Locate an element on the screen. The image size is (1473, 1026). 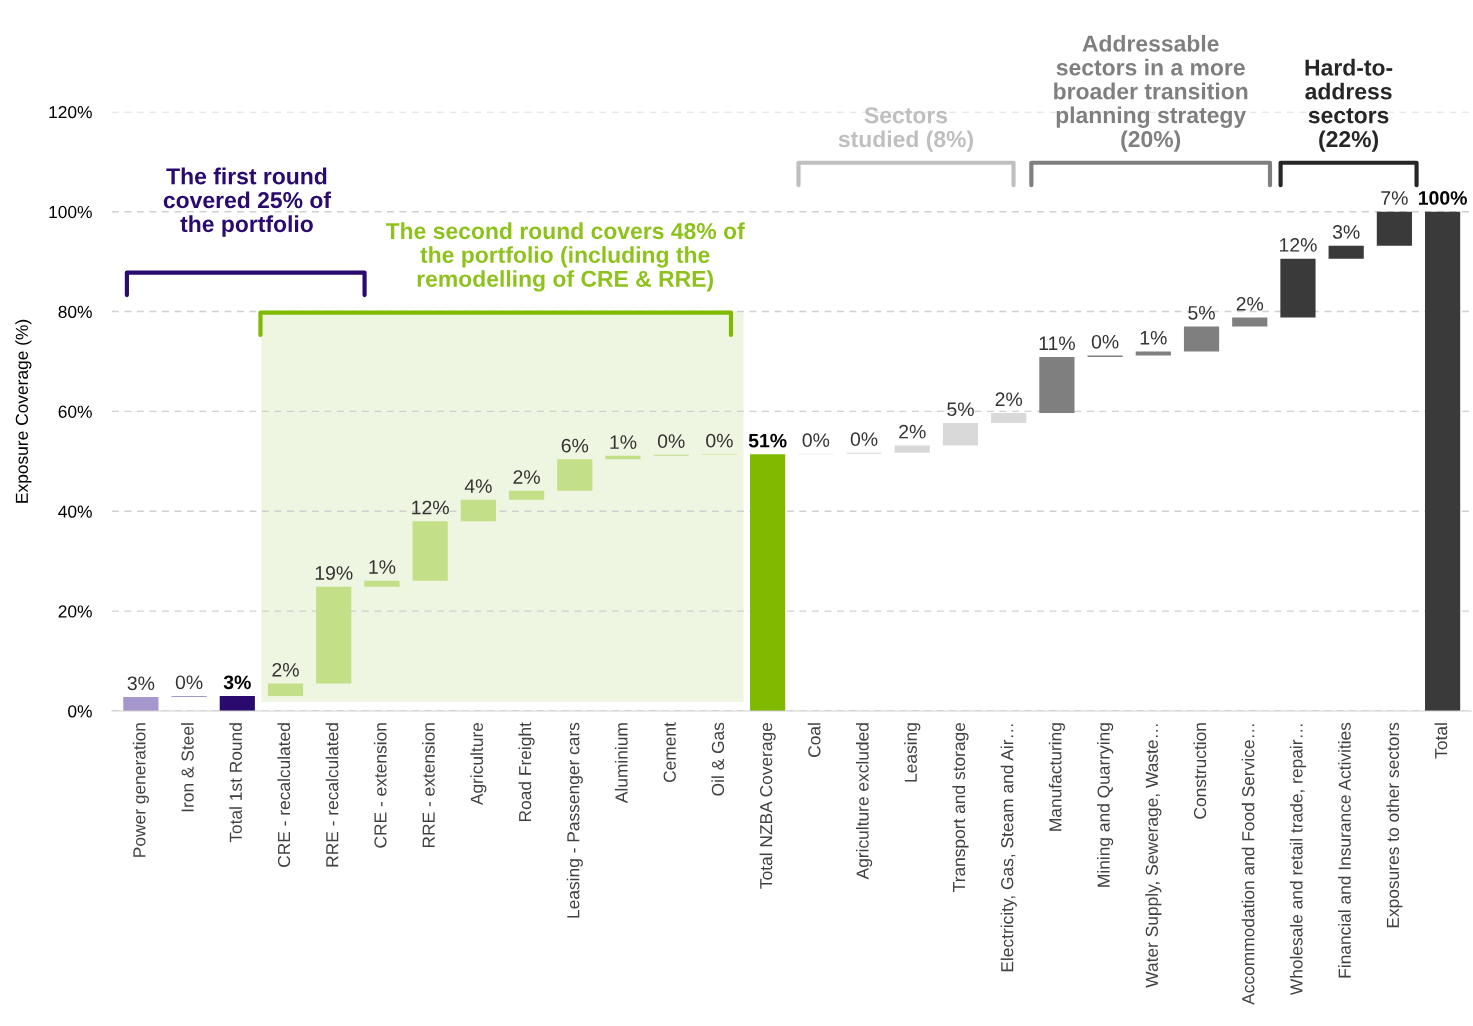
annotation: The second round covers 48% of the portfolio (including the remodelling of CRE & RRE) is located at coordinates (565, 257).